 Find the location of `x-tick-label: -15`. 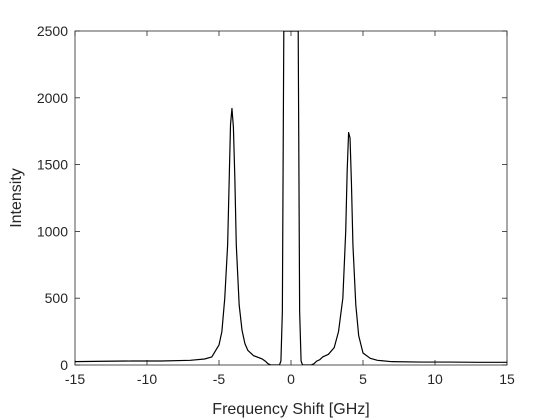

x-tick-label: -15 is located at coordinates (75, 379).